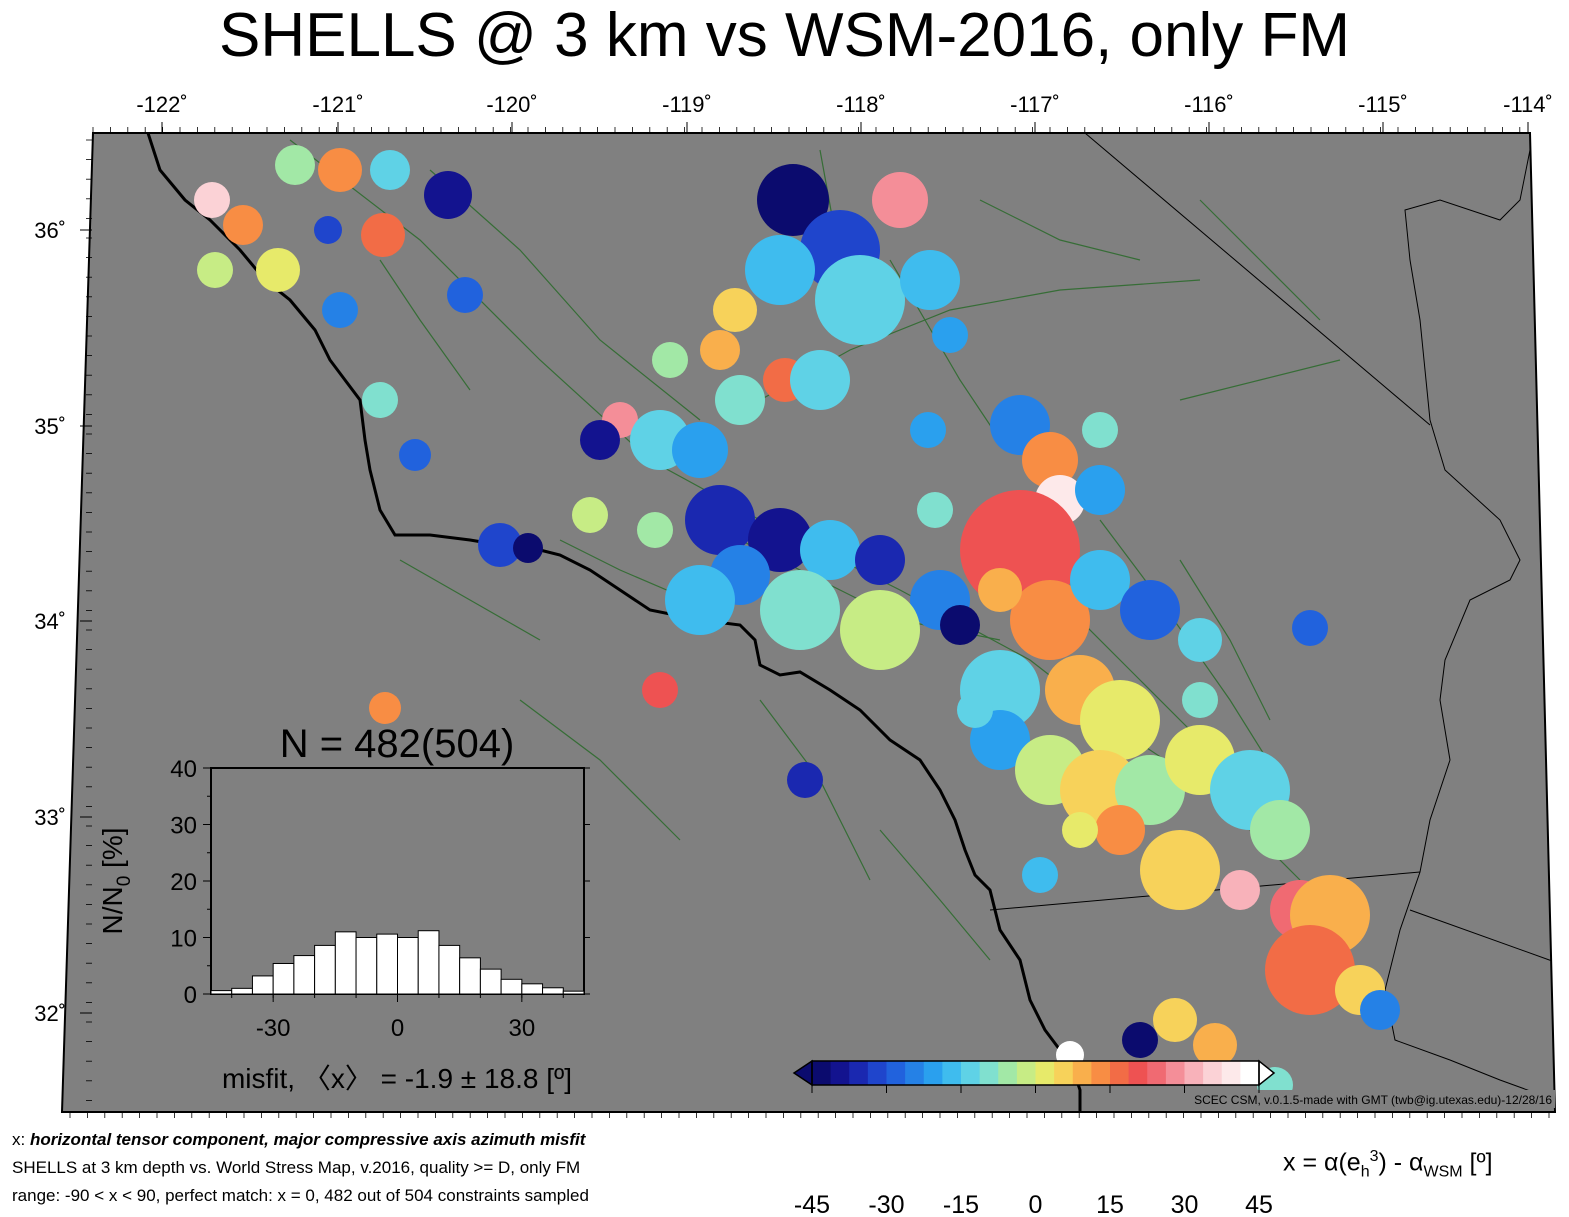  Describe the element at coordinates (161, 104) in the screenshot. I see `longitude-tick-label: -122˚` at that location.